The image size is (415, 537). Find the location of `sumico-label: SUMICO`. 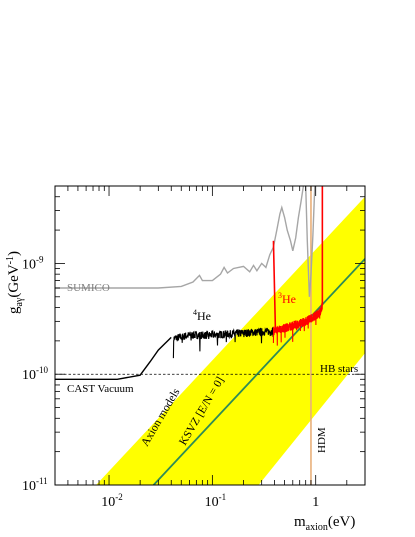

sumico-label: SUMICO is located at coordinates (88, 288).